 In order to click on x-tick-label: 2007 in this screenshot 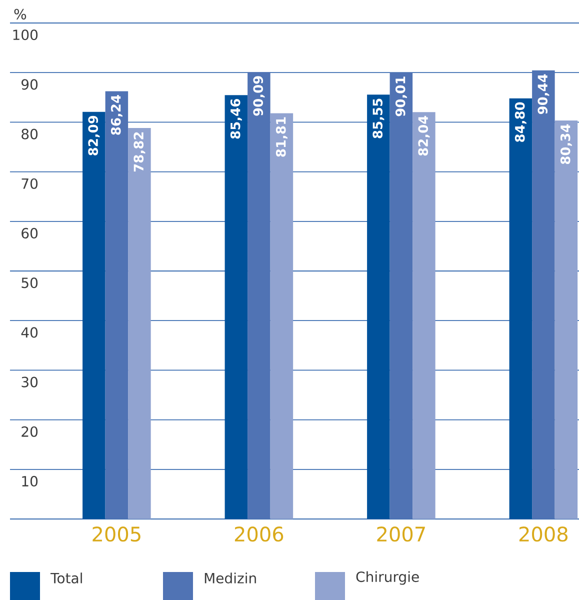, I will do `click(401, 534)`.